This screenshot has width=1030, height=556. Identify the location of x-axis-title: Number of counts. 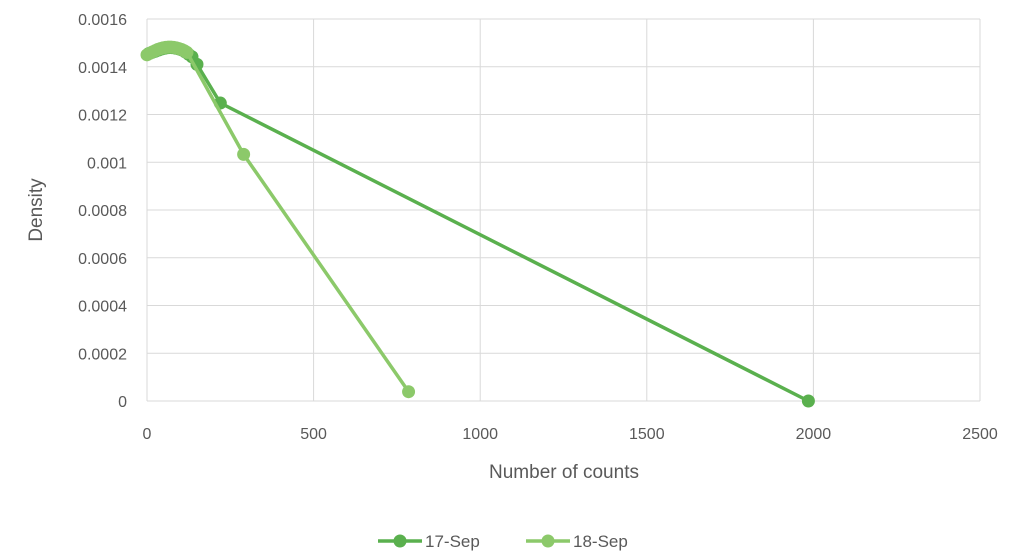
(564, 472).